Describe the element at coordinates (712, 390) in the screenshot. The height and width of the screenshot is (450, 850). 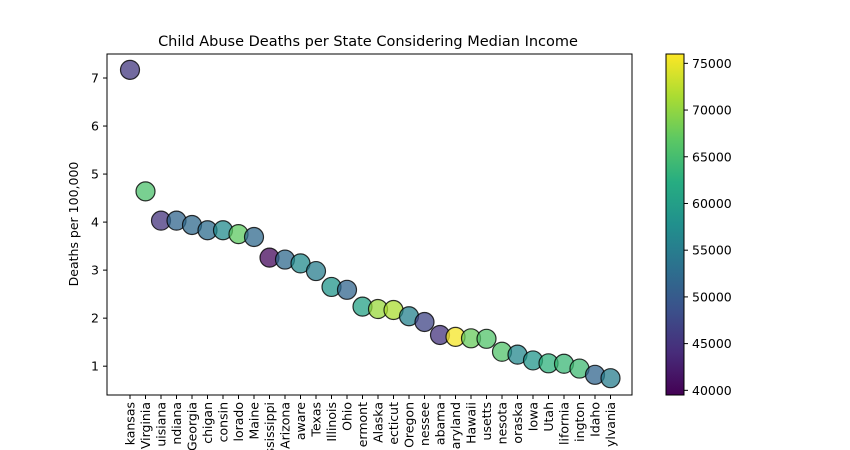
I see `colorbar-tick-label: 40000` at that location.